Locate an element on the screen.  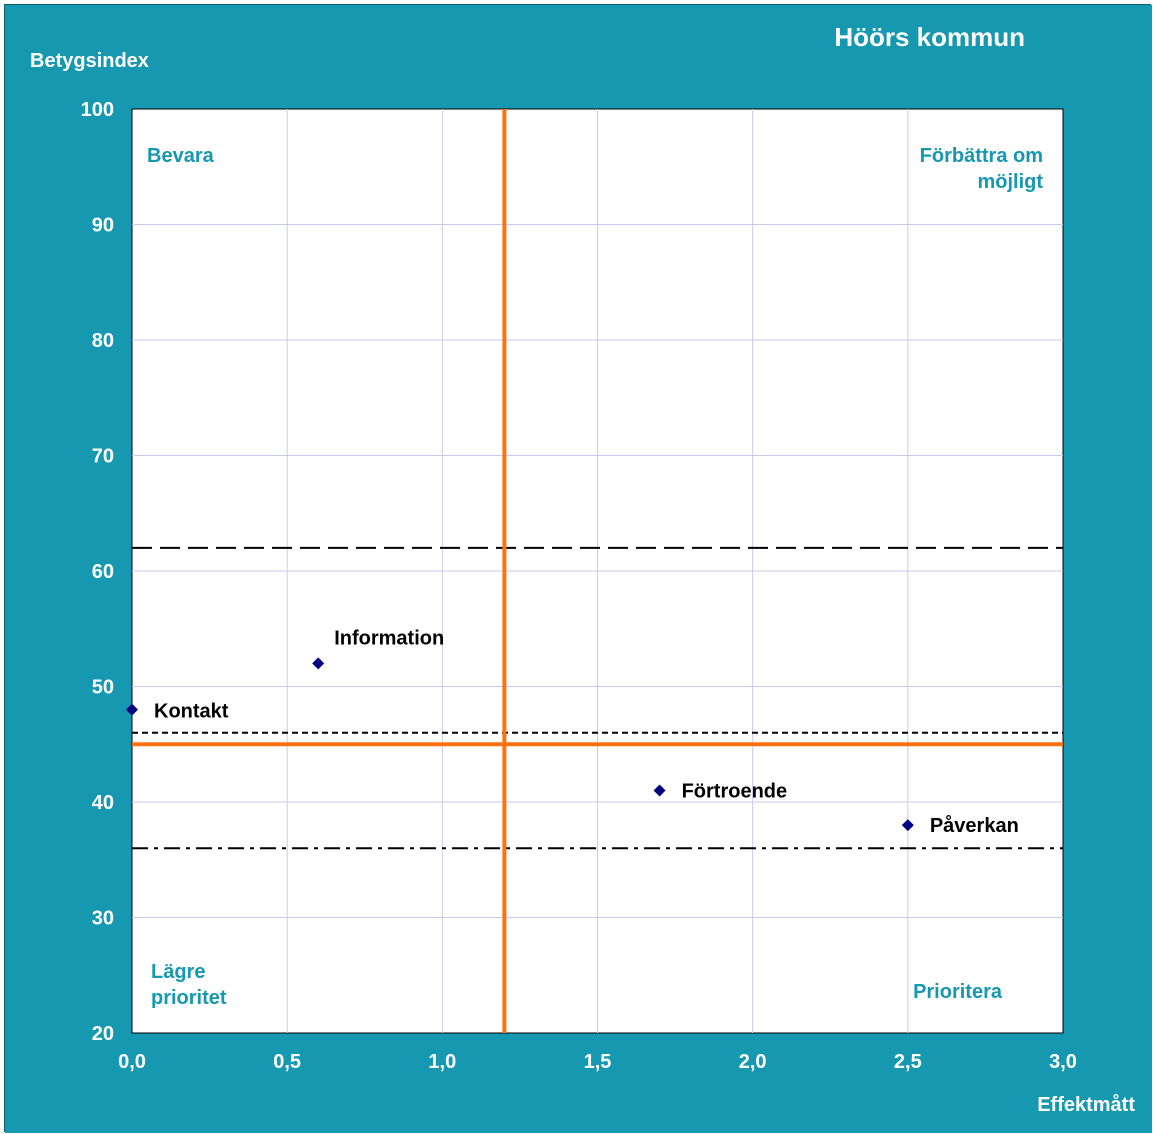
chart-title: Höörs kommun is located at coordinates (929, 37).